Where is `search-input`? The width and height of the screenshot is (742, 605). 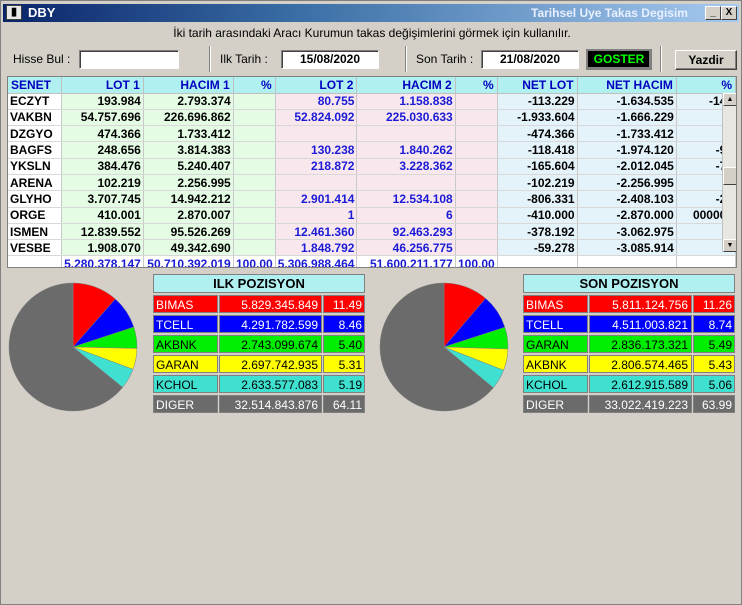
search-input is located at coordinates (129, 59).